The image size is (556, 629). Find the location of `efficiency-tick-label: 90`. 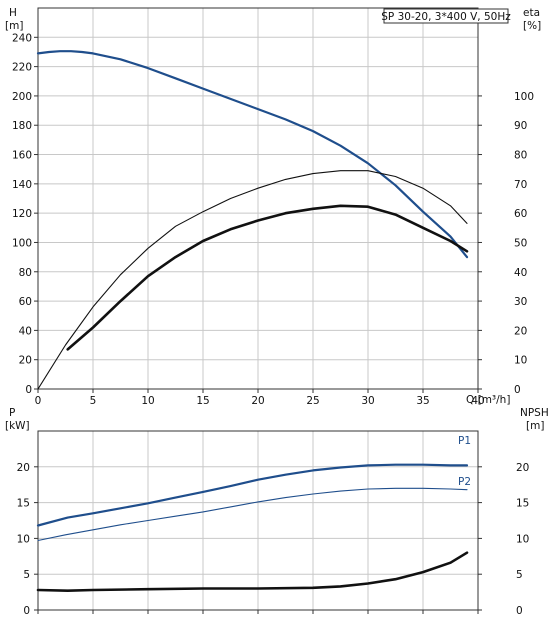

efficiency-tick-label: 90 is located at coordinates (520, 126).